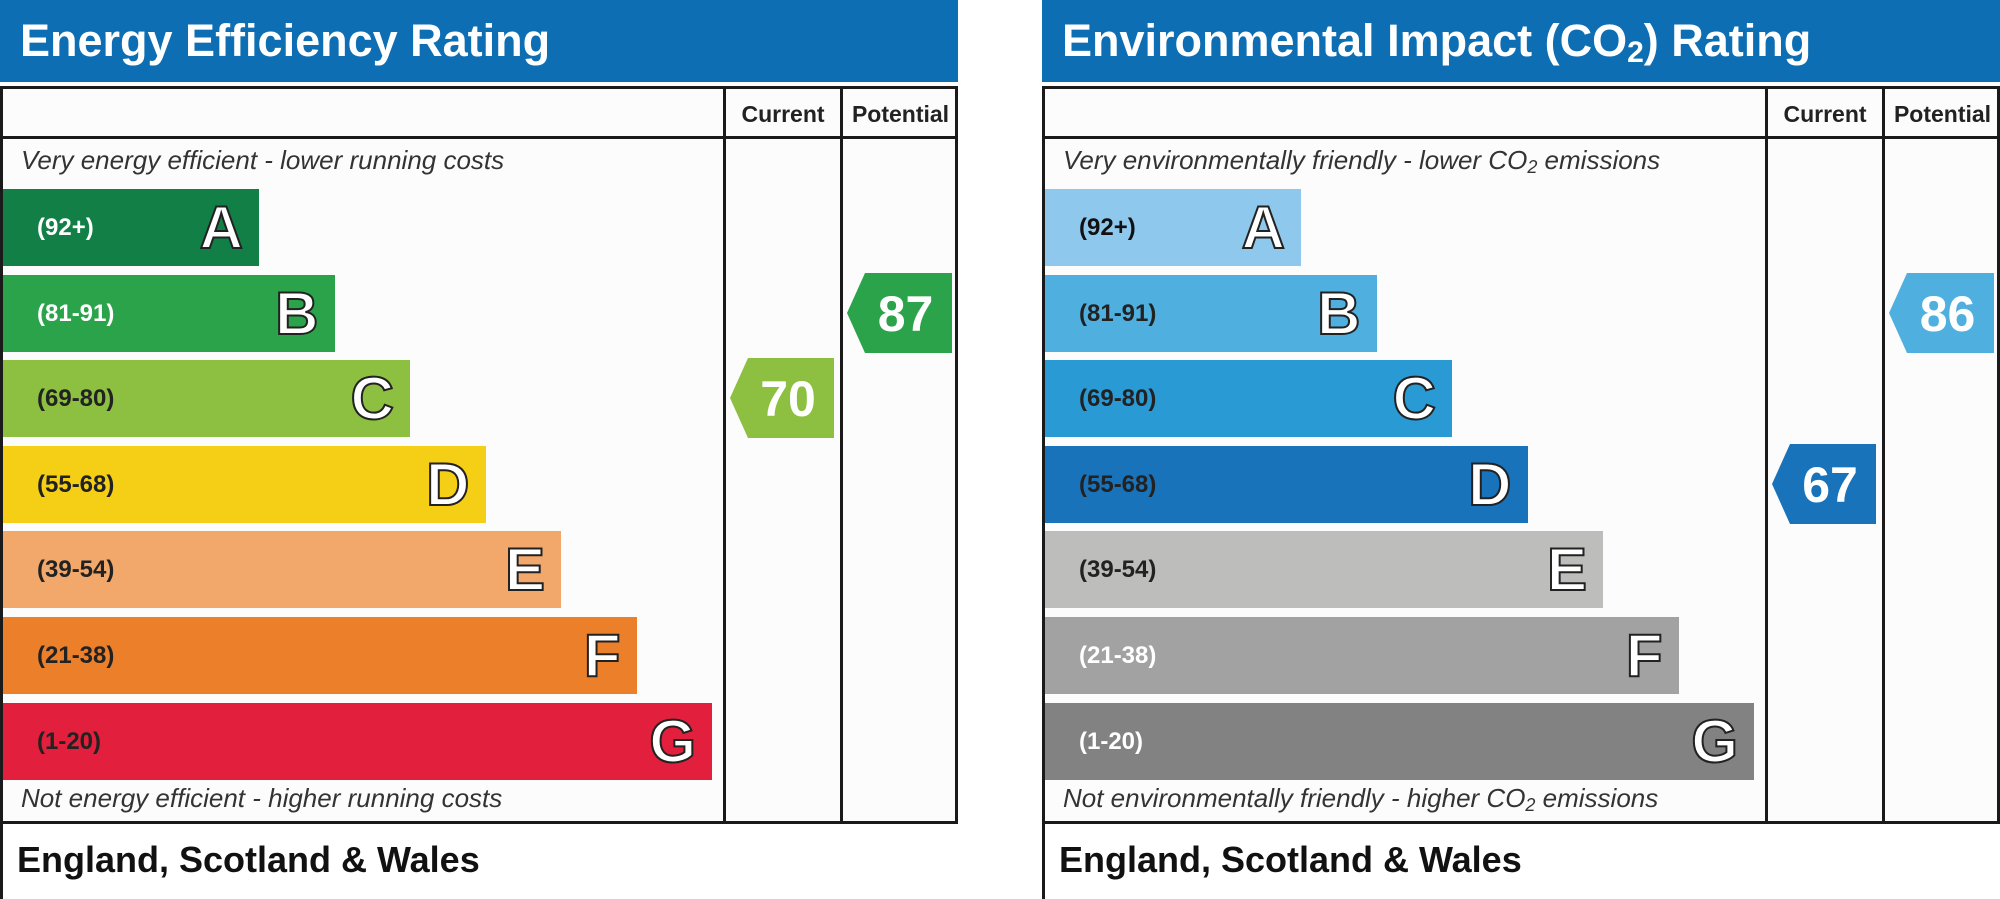 The height and width of the screenshot is (899, 2000). I want to click on current-rating-marker: 67, so click(1824, 483).